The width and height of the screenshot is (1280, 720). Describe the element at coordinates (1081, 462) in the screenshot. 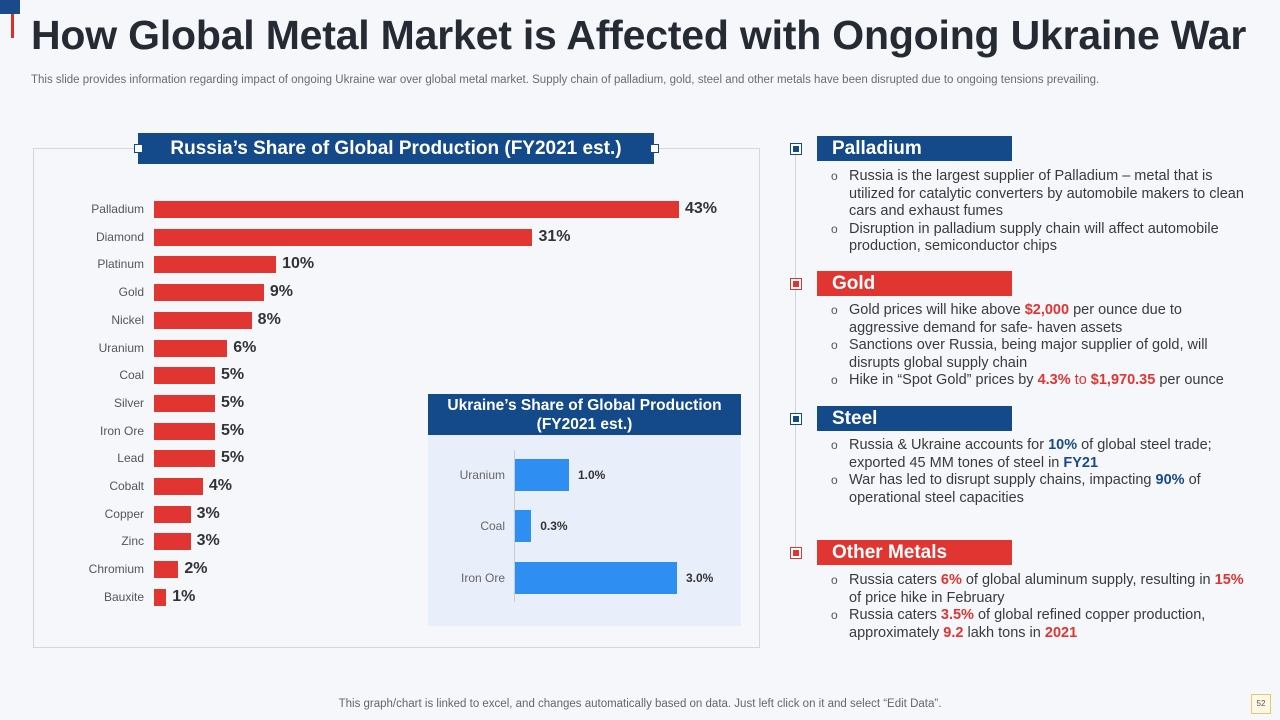

I see `bullet-text: FY21` at that location.